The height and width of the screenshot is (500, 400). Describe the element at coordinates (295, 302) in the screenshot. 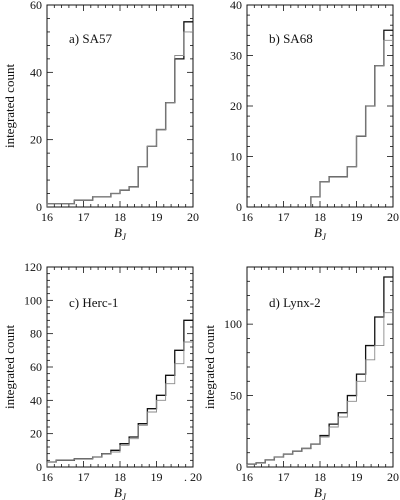

I see `panel-label: d) Lynx-2` at that location.